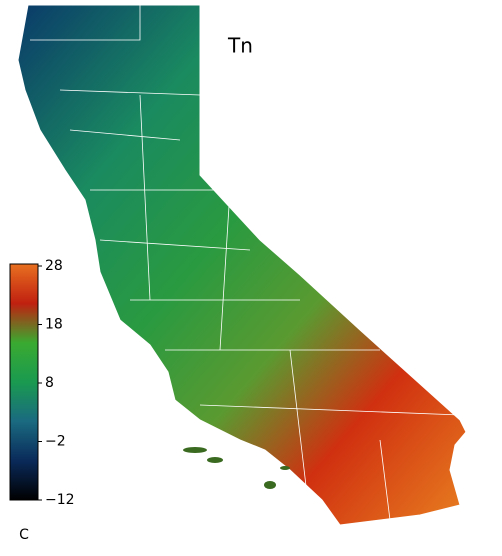 This screenshot has height=556, width=502. I want to click on colorbar-unit: C, so click(24, 535).